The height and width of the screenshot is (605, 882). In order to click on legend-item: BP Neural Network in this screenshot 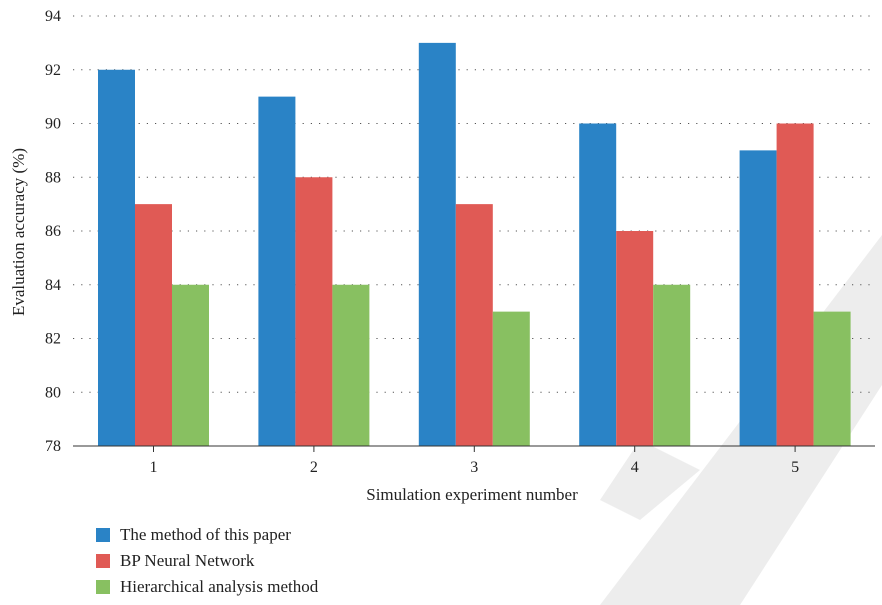, I will do `click(207, 561)`.